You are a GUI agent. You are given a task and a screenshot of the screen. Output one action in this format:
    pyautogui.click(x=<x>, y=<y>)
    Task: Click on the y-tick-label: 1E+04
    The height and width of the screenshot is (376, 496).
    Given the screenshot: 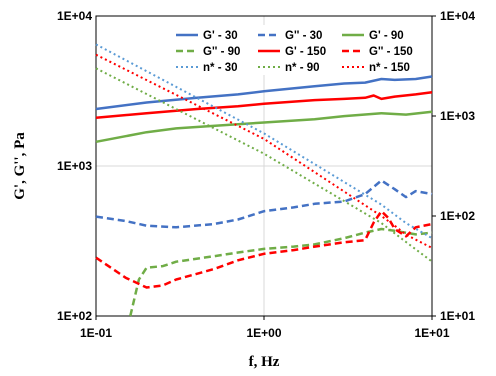 What is the action you would take?
    pyautogui.click(x=74, y=16)
    